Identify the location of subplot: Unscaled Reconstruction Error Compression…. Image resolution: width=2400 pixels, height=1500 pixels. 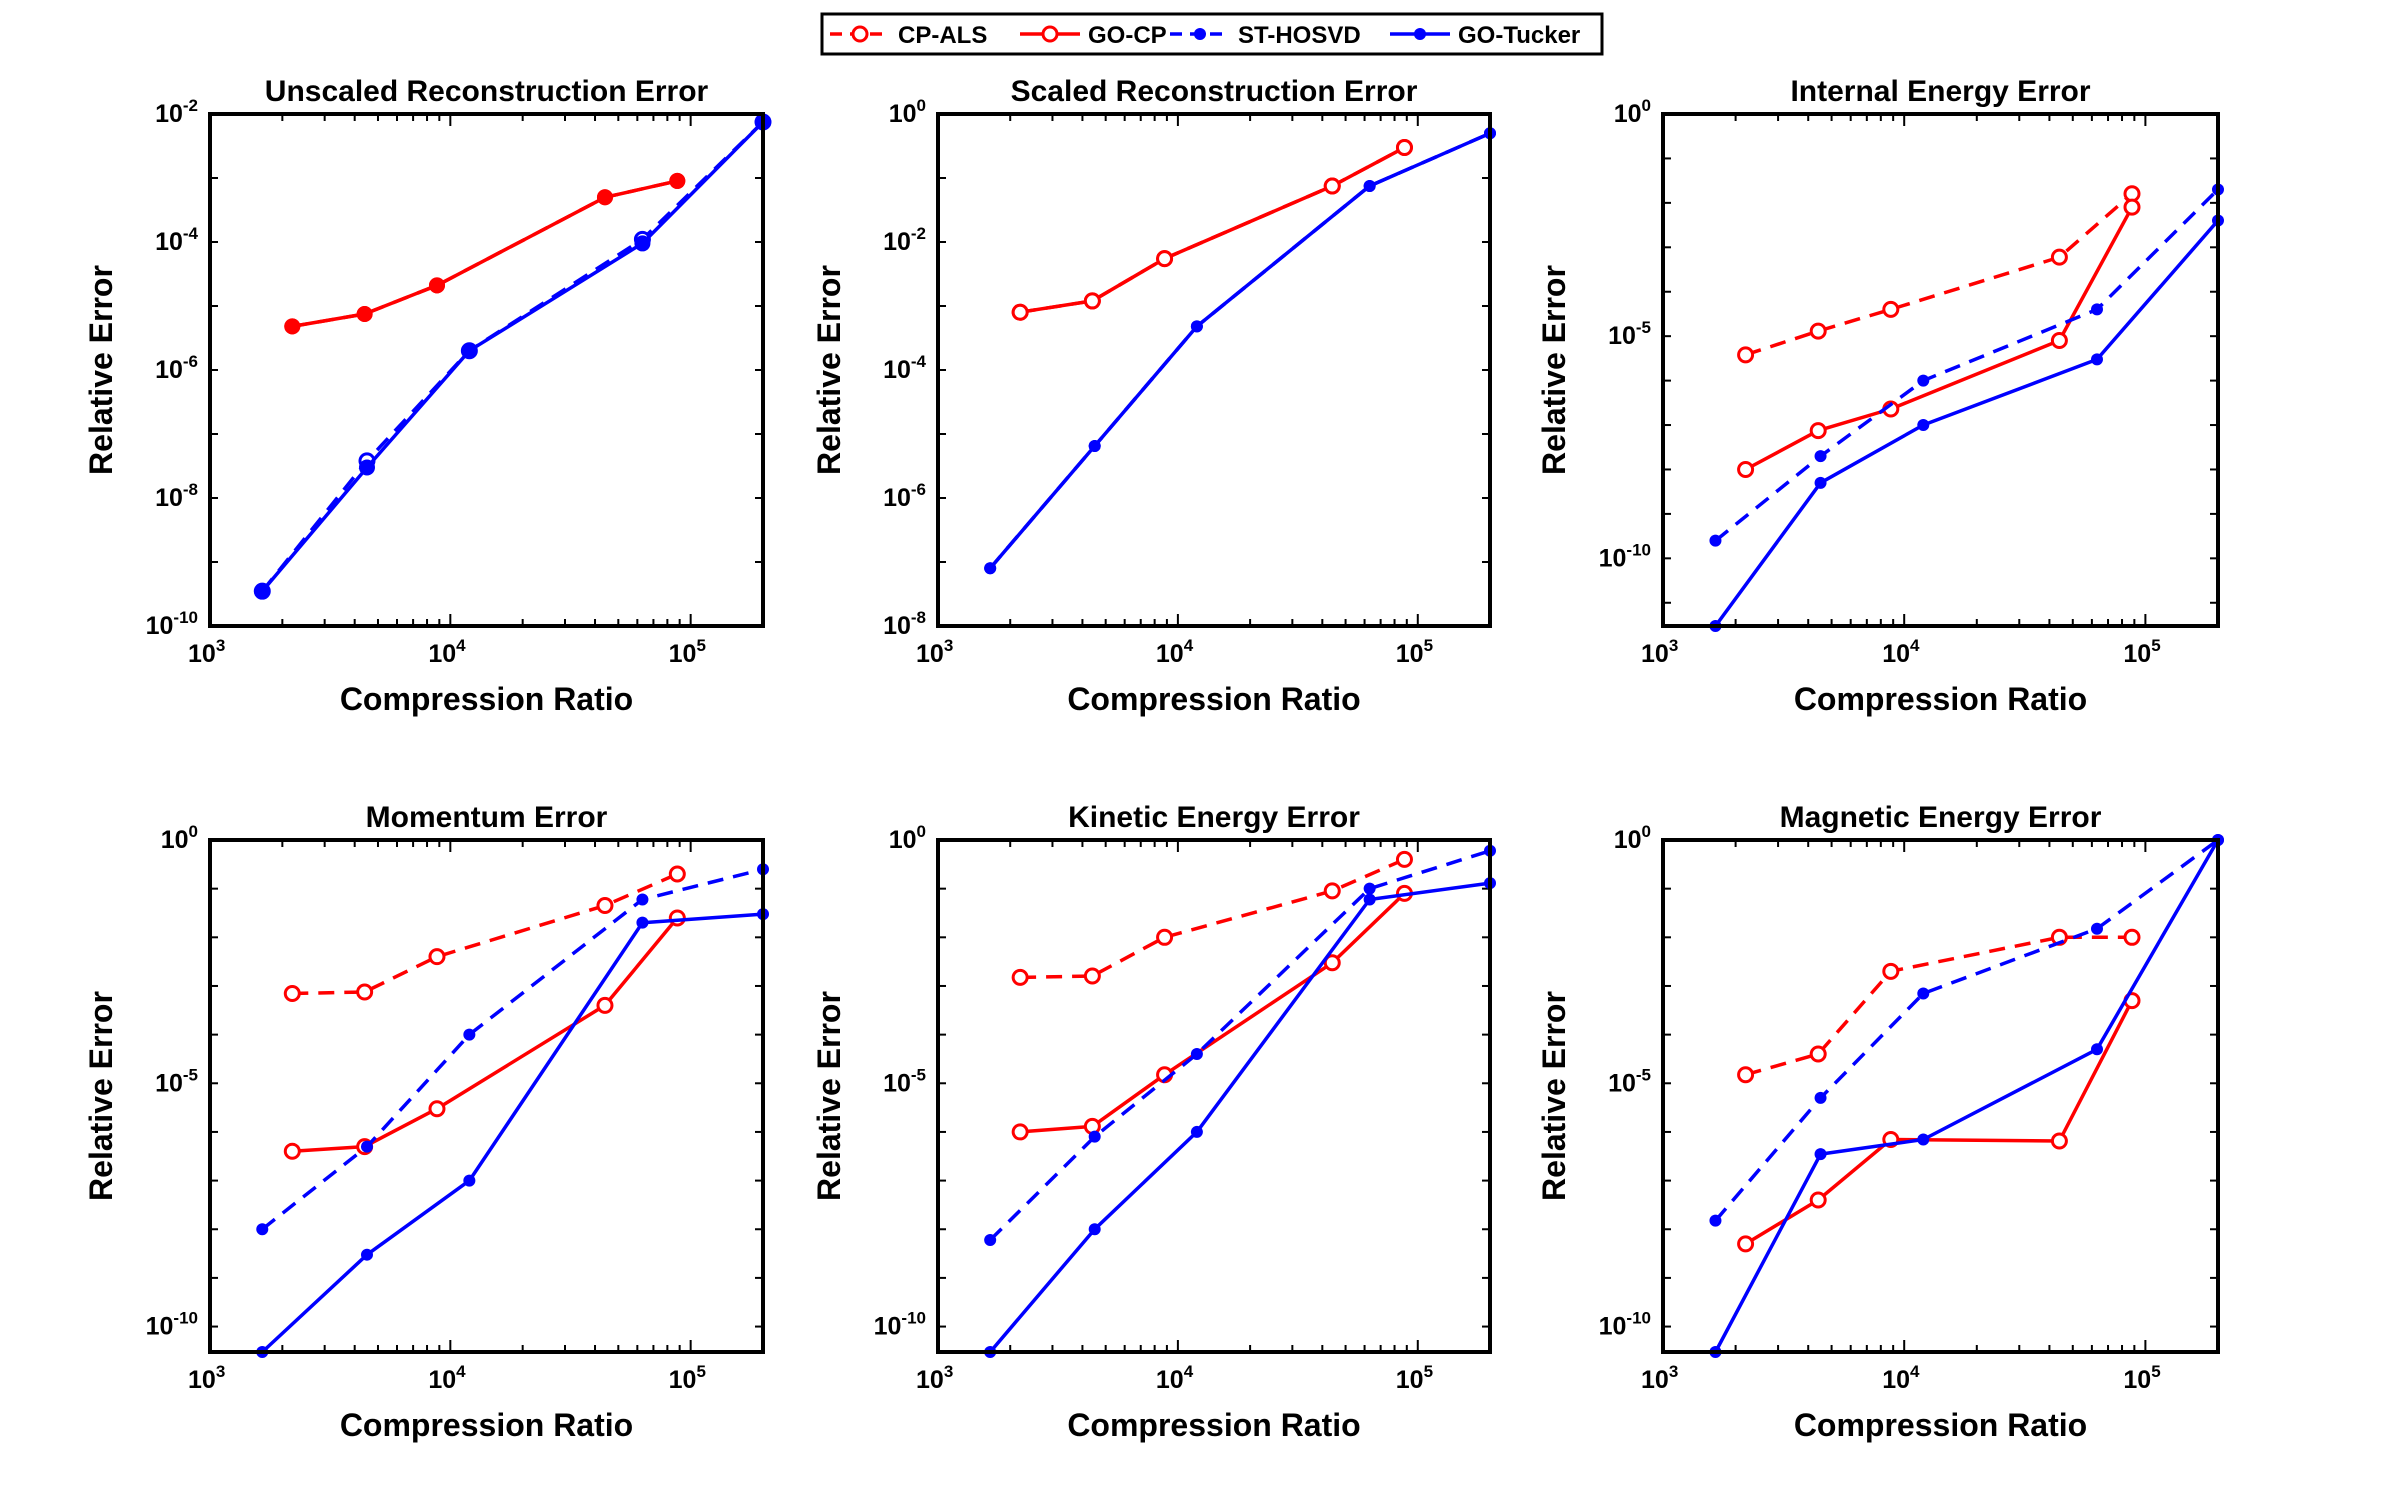
(427, 396).